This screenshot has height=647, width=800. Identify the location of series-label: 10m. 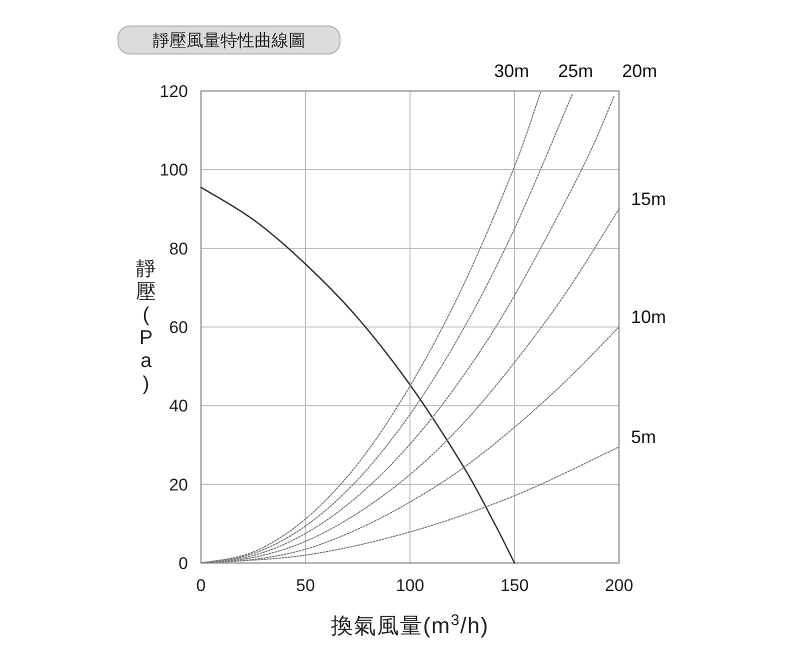
(648, 317).